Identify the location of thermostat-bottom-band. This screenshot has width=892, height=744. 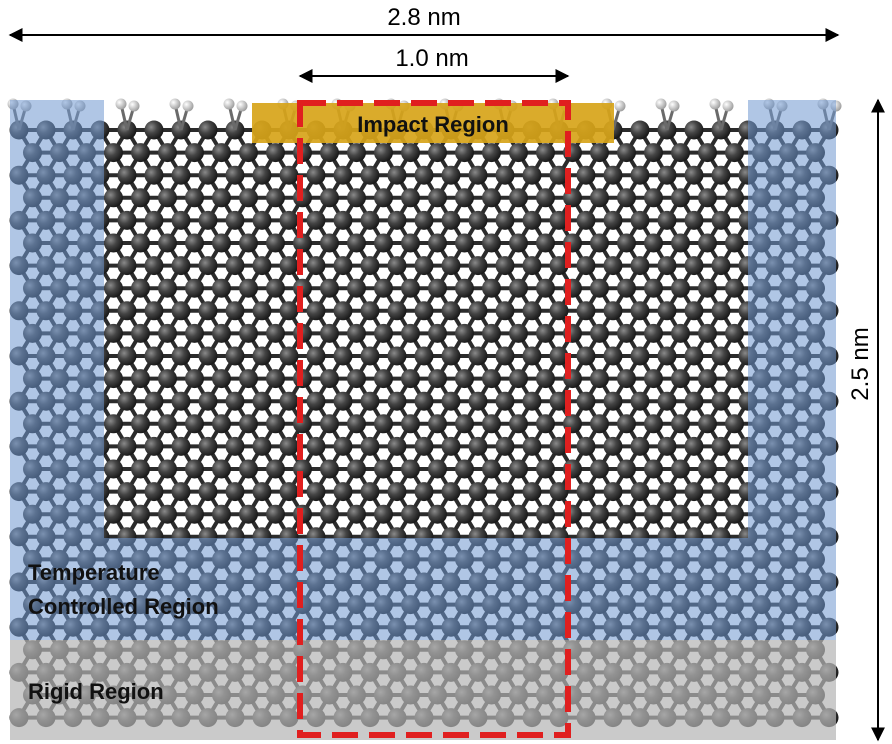
(426, 589).